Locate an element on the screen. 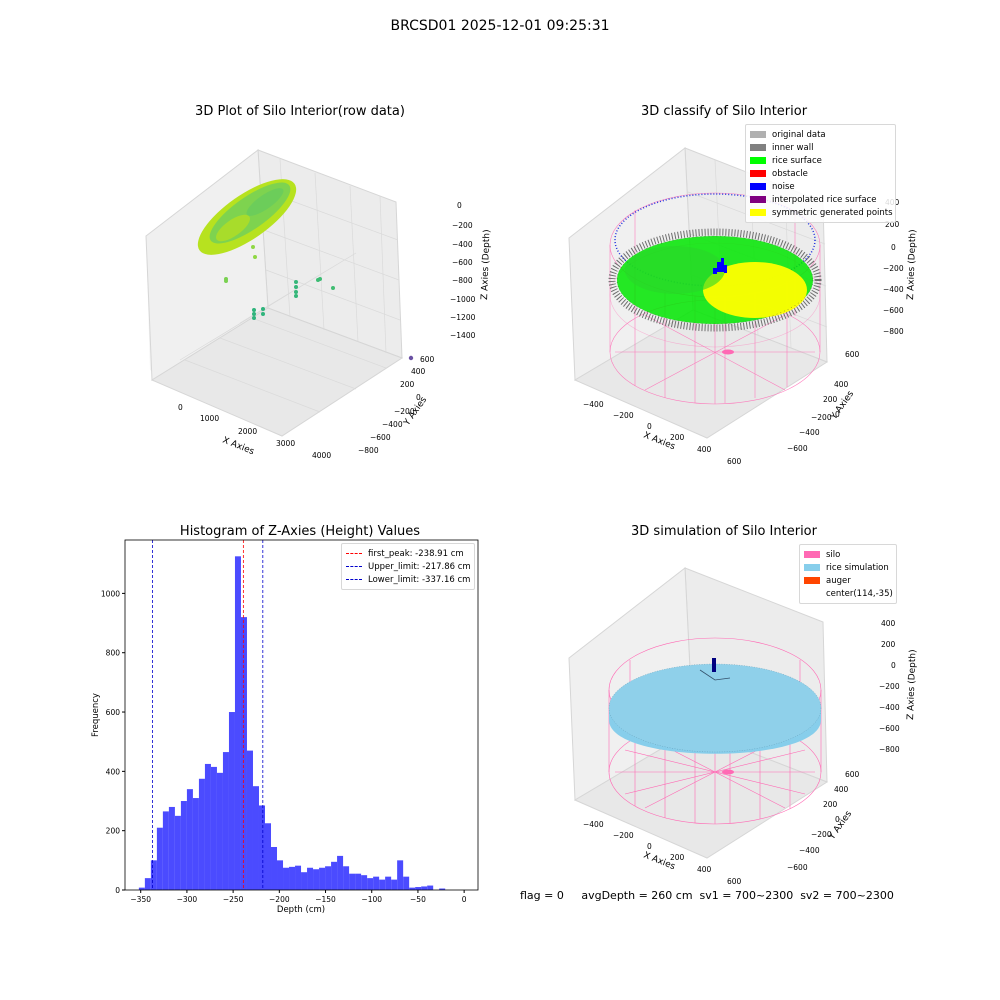 The width and height of the screenshot is (1000, 1000). panel2-z-label: Z Axies (Depth) is located at coordinates (912, 264).